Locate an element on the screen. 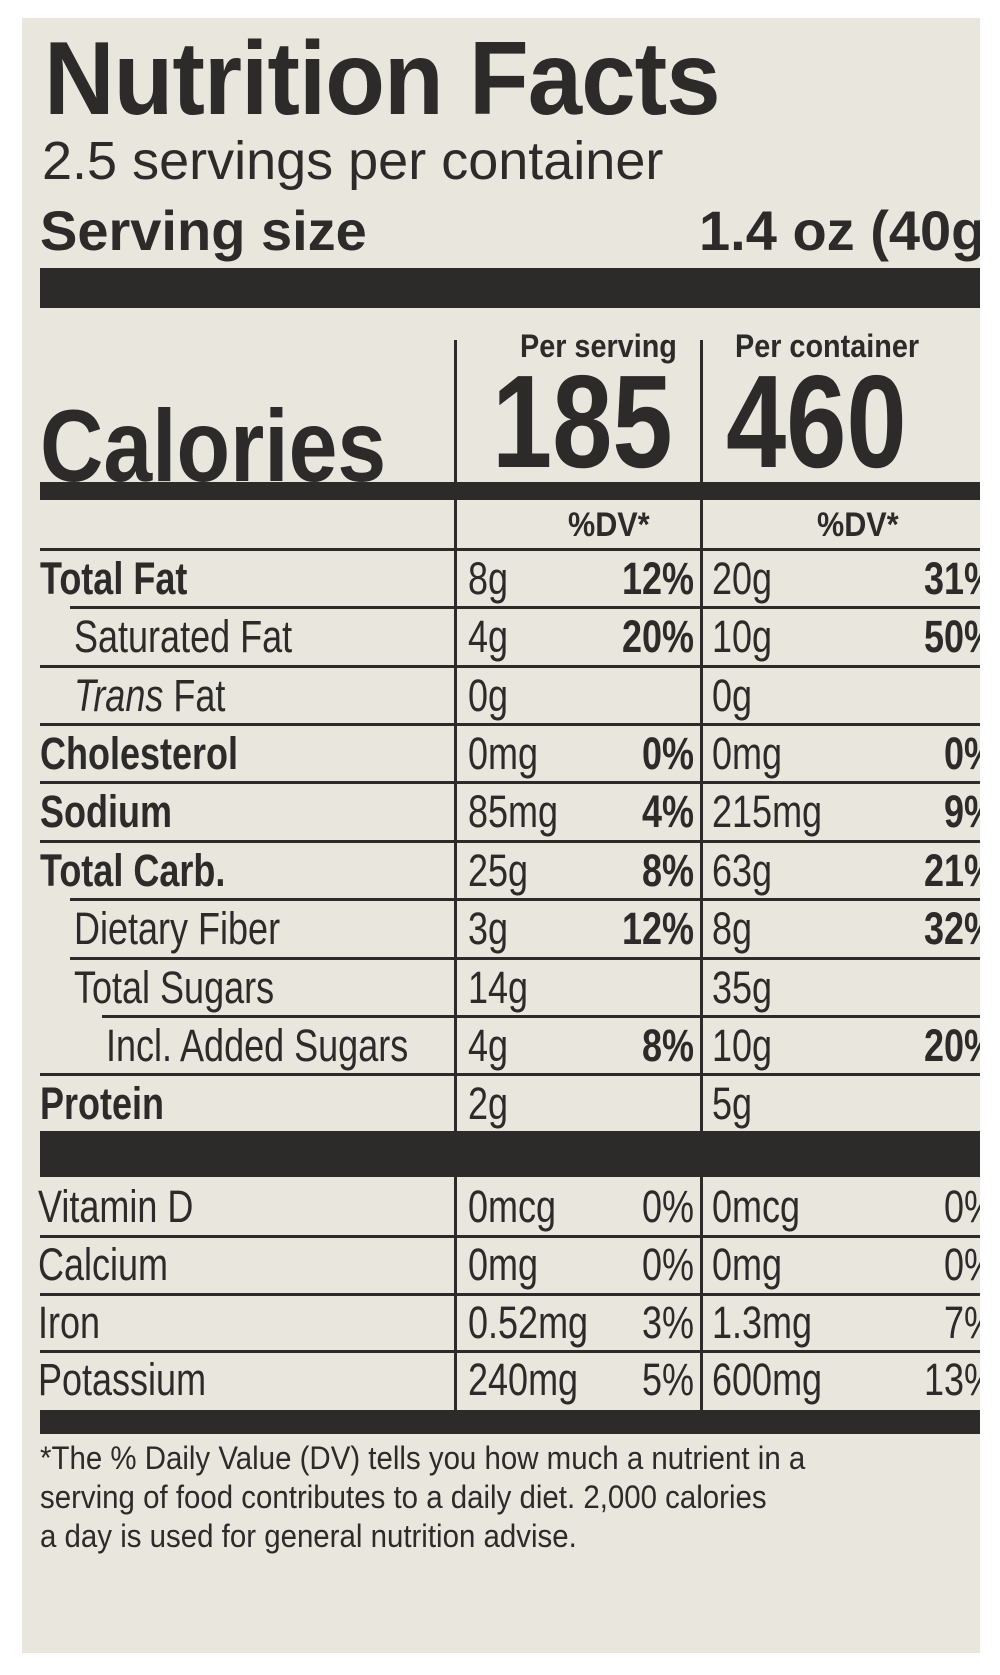 This screenshot has width=1000, height=1675. nutrient-name: Total Carb. is located at coordinates (133, 870).